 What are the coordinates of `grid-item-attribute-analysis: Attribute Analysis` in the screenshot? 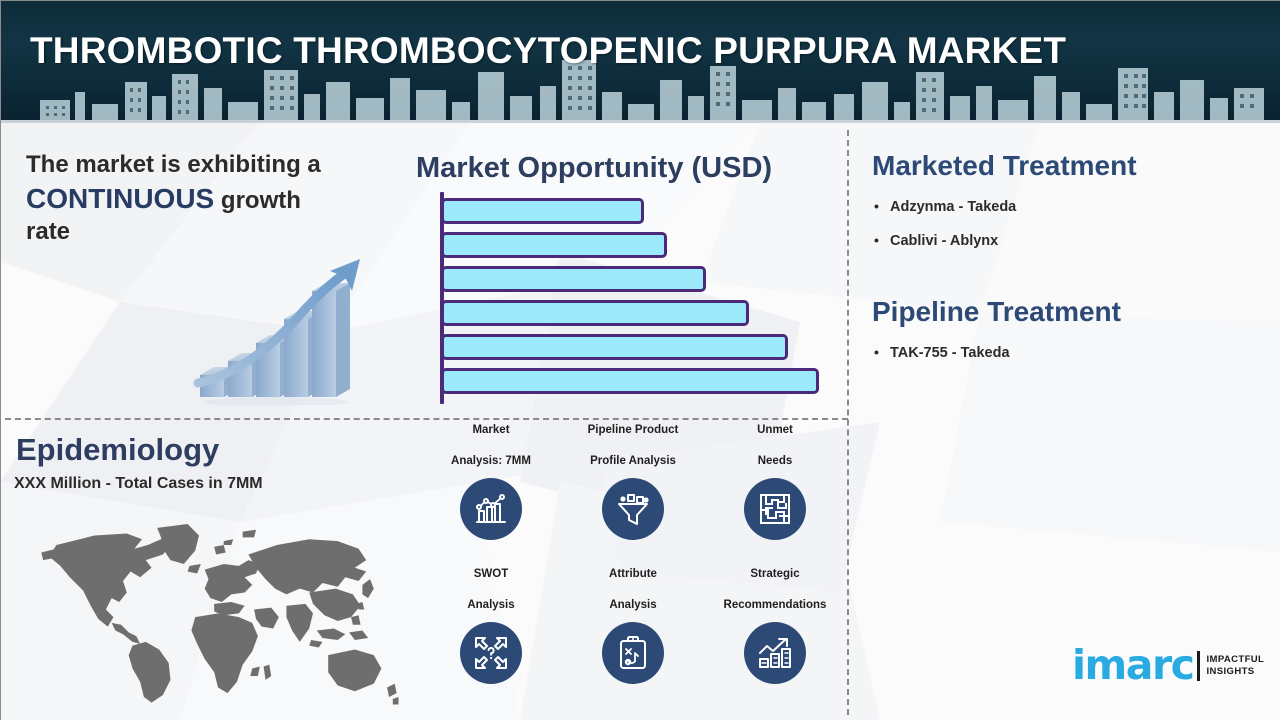 It's located at (633, 626).